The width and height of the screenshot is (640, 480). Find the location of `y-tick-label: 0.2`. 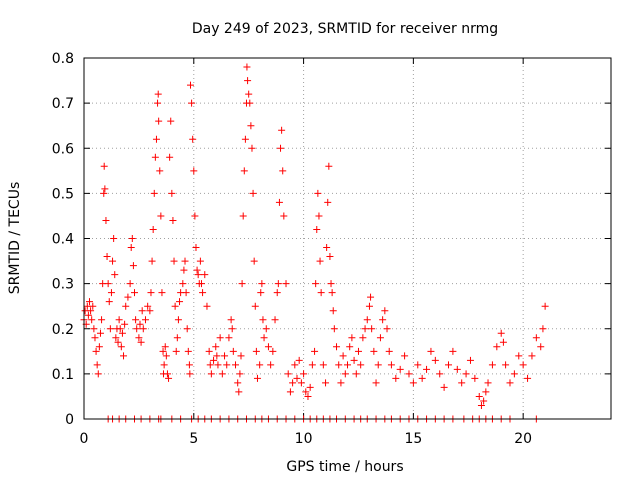

y-tick-label: 0.2 is located at coordinates (63, 330).